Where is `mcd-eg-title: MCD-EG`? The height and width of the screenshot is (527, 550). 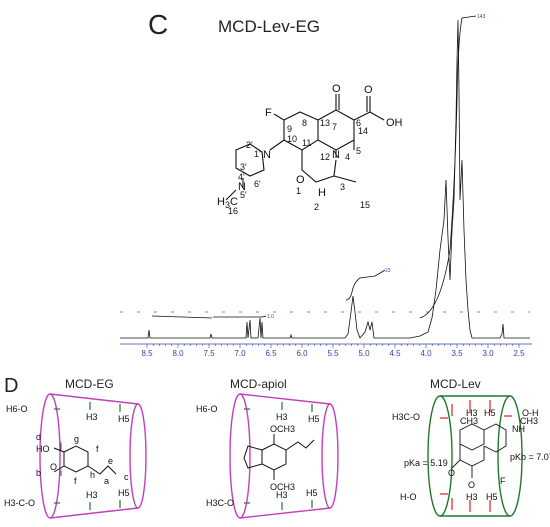 mcd-eg-title: MCD-EG is located at coordinates (89, 384).